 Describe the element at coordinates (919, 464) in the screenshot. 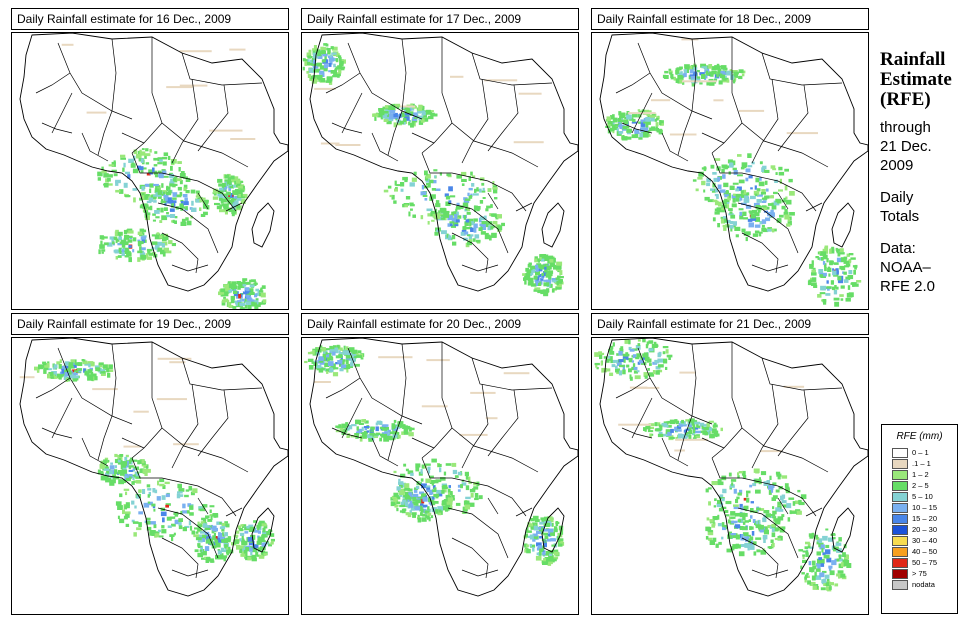

I see `legend-item: .1 – 1` at that location.